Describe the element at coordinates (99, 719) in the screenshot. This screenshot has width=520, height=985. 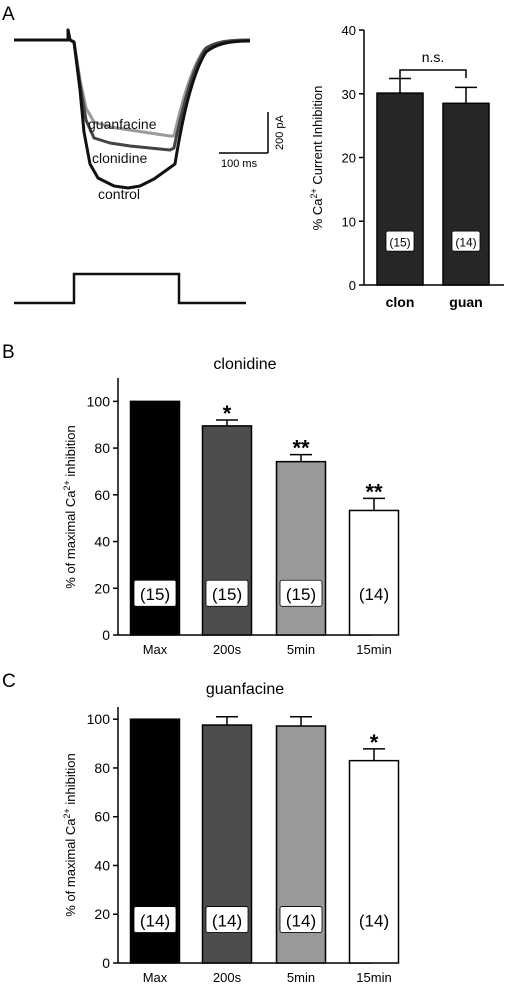
I see `chart-c-y-tick-label: 100` at that location.